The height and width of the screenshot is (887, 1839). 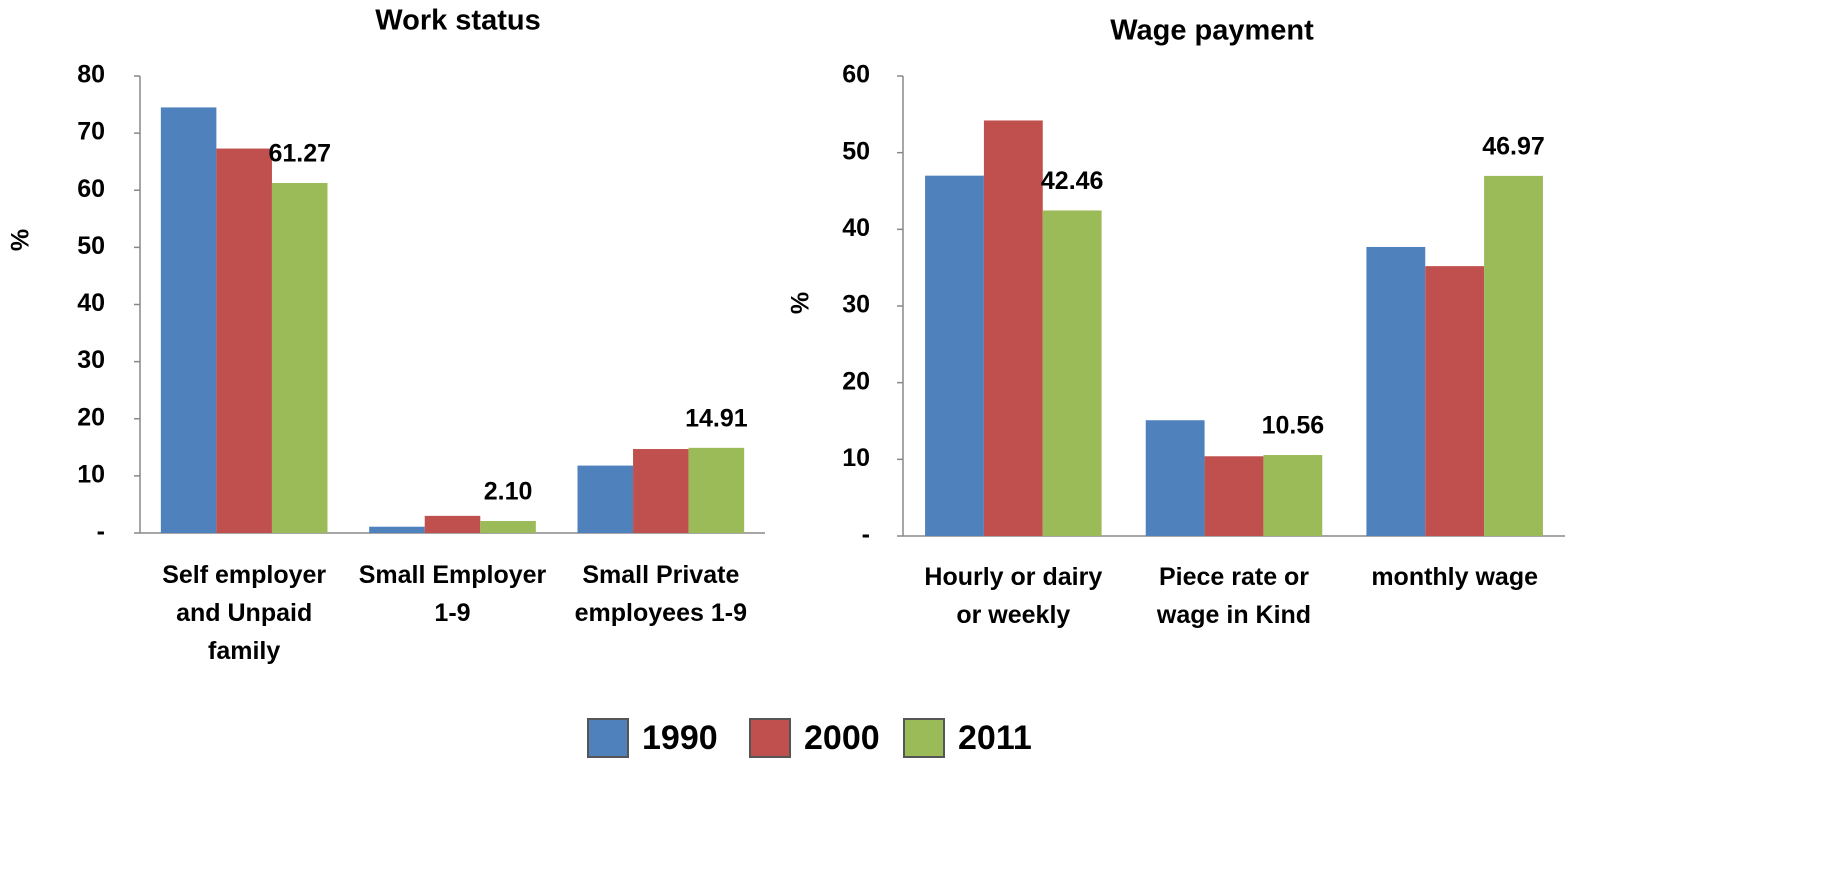 I want to click on x-tick-label: Small Employer 1-9, so click(x=453, y=594).